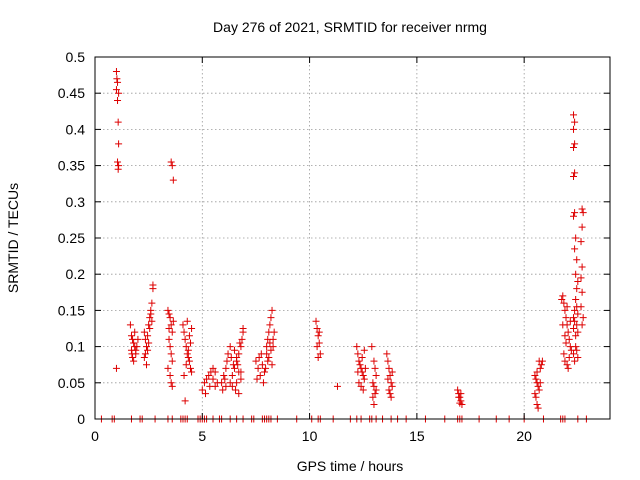 The image size is (640, 480). Describe the element at coordinates (95, 436) in the screenshot. I see `x-tick-label: 0` at that location.